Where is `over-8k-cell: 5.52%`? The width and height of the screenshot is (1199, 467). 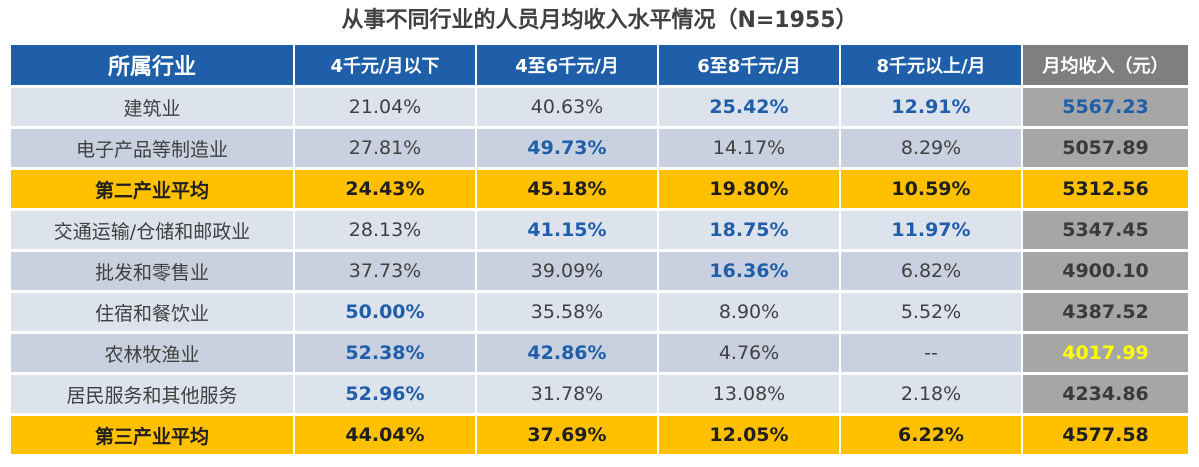
over-8k-cell: 5.52% is located at coordinates (930, 312).